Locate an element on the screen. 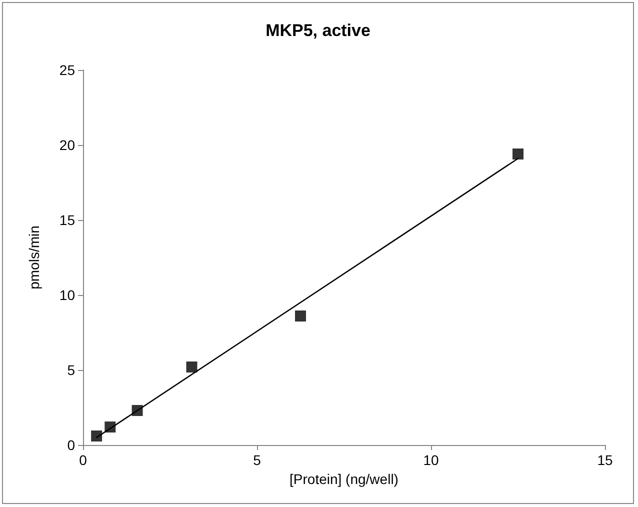 Image resolution: width=638 pixels, height=507 pixels. chart-title: MKP5, active is located at coordinates (318, 30).